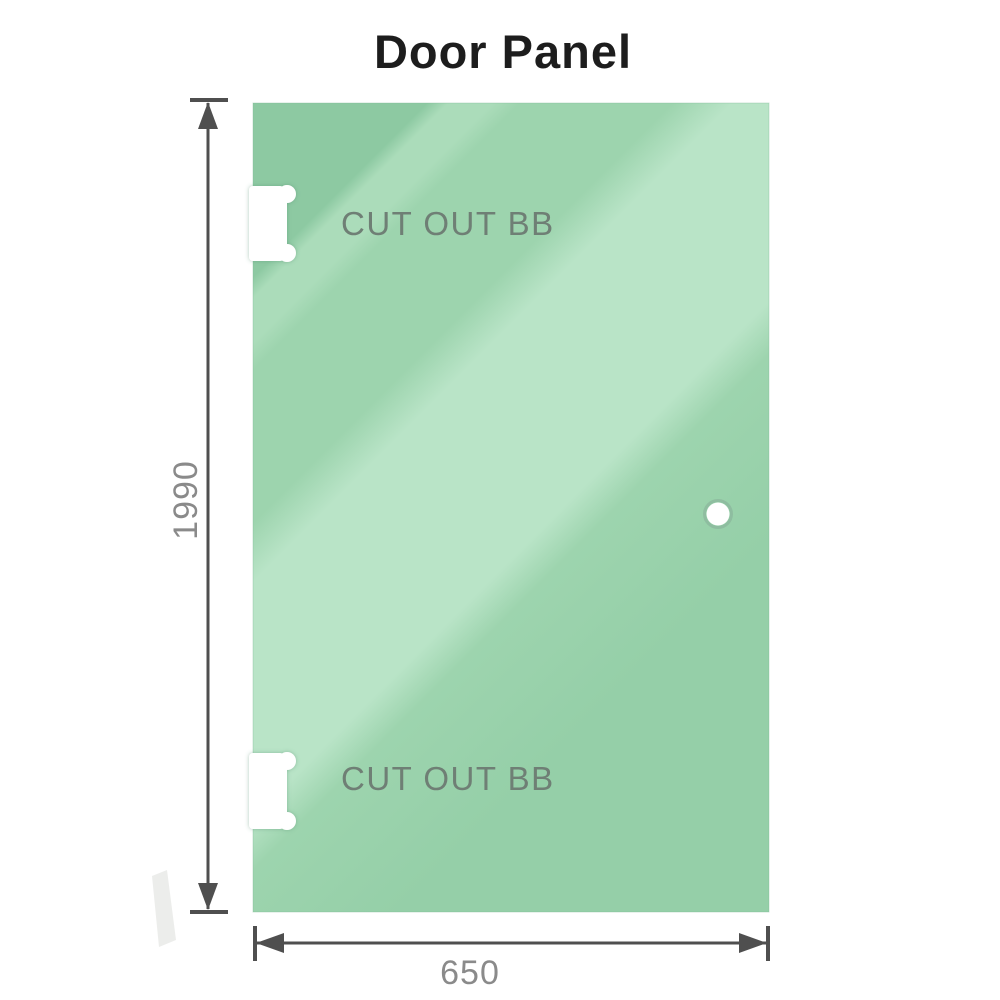  What do you see at coordinates (503, 51) in the screenshot?
I see `diagram-title: Door Panel` at bounding box center [503, 51].